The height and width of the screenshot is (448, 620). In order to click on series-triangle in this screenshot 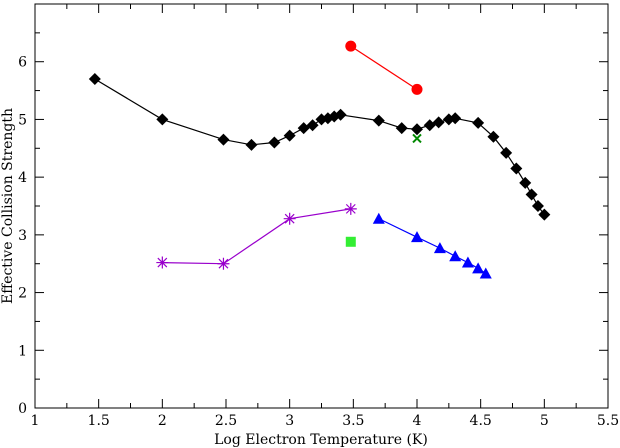, I will do `click(432, 245)`.